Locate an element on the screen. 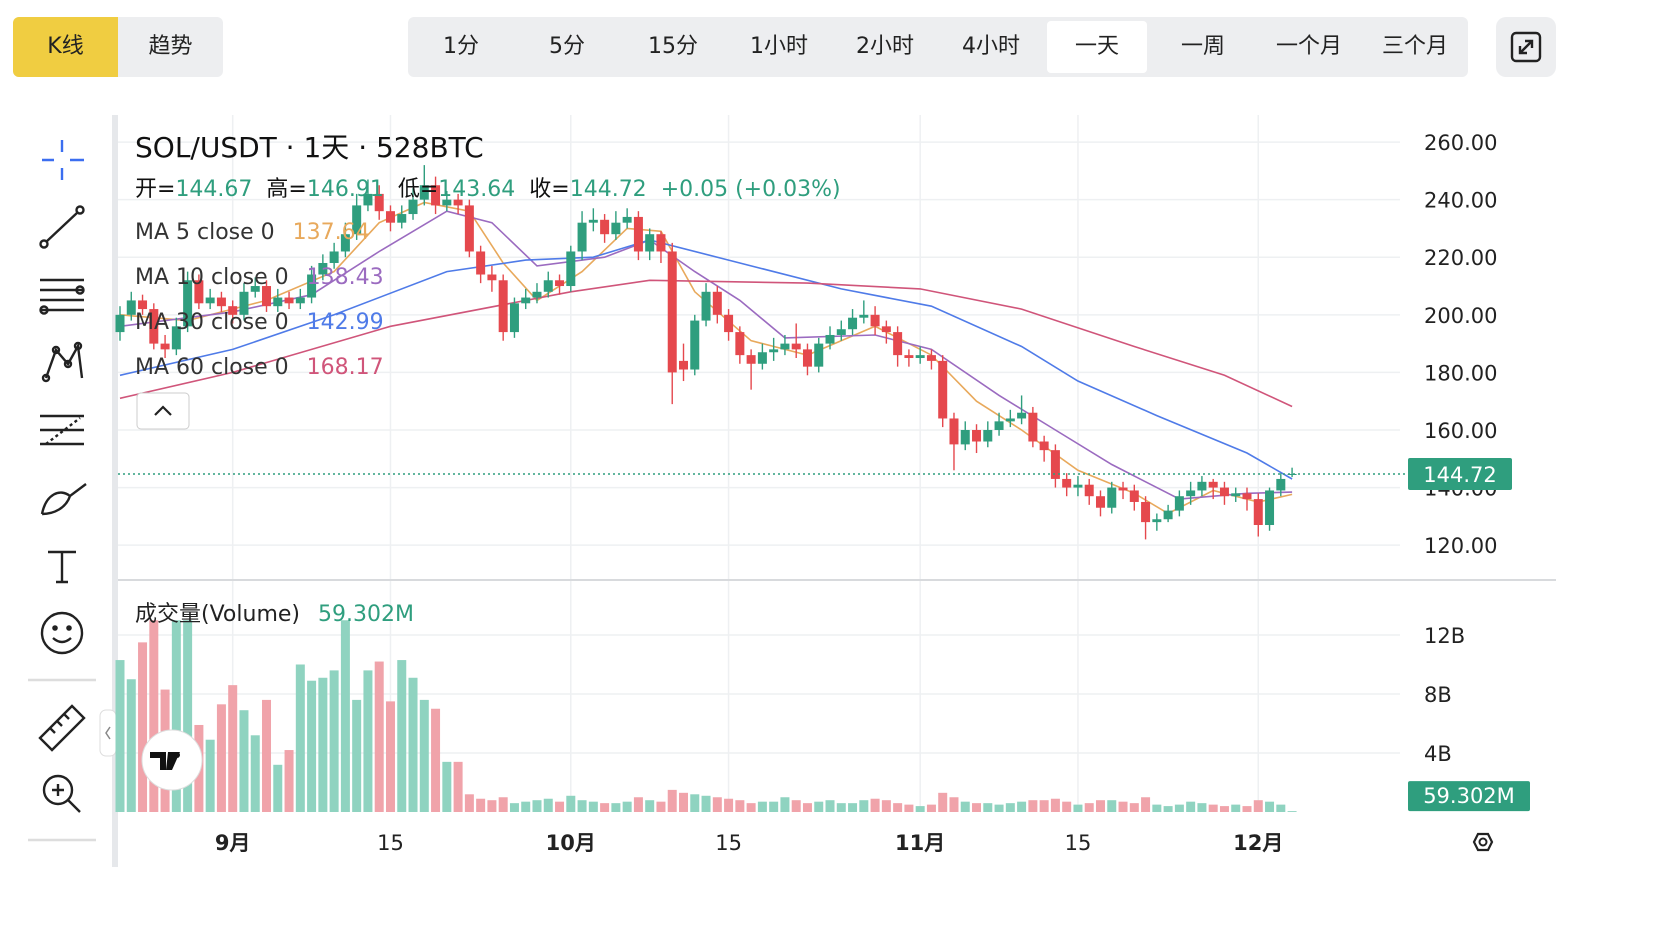 The image size is (1668, 936). interval-button: 一天 is located at coordinates (1097, 47).